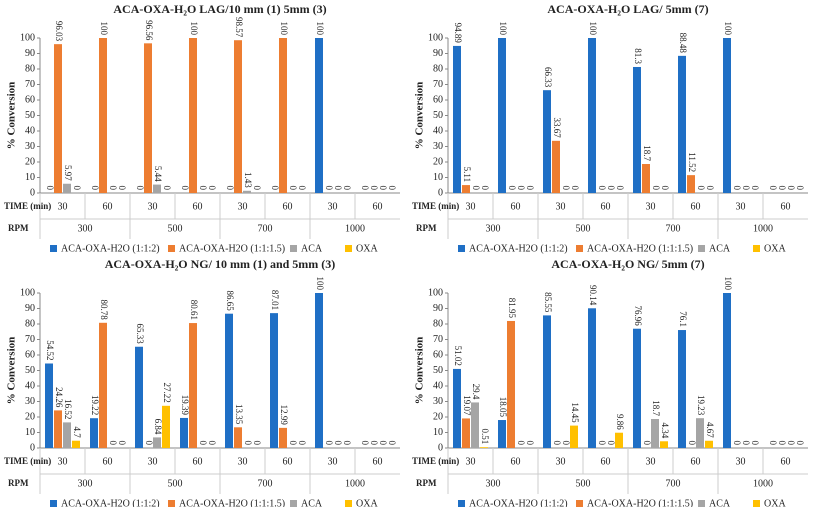 Image resolution: width=817 pixels, height=507 pixels. What do you see at coordinates (683, 43) in the screenshot?
I see `data-label: 88.48` at bounding box center [683, 43].